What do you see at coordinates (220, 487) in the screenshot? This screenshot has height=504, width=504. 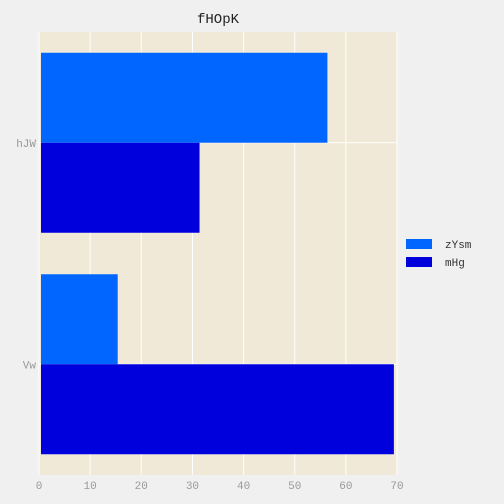 I see `x-axis-ticks: 0 10 20 30 40 50 60 70` at bounding box center [220, 487].